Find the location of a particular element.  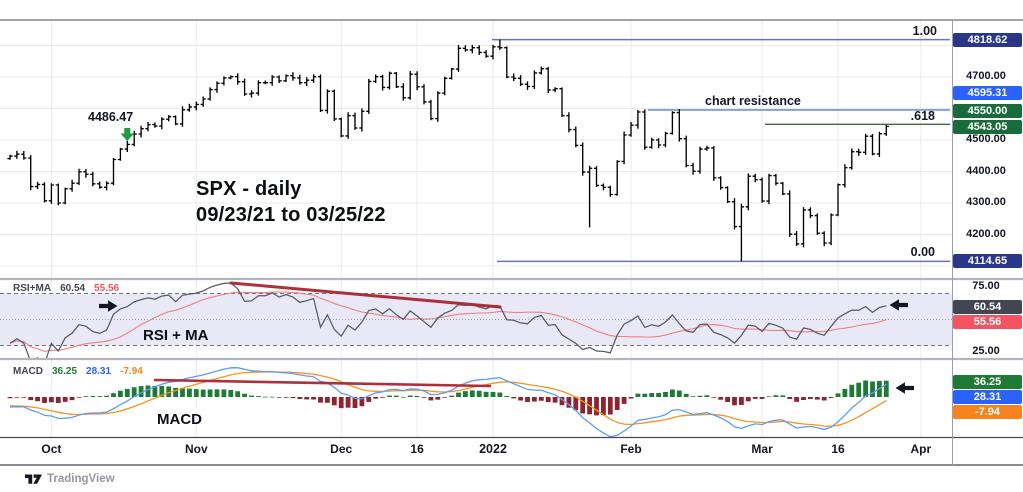

rsi-ma-line is located at coordinates (448, 321).